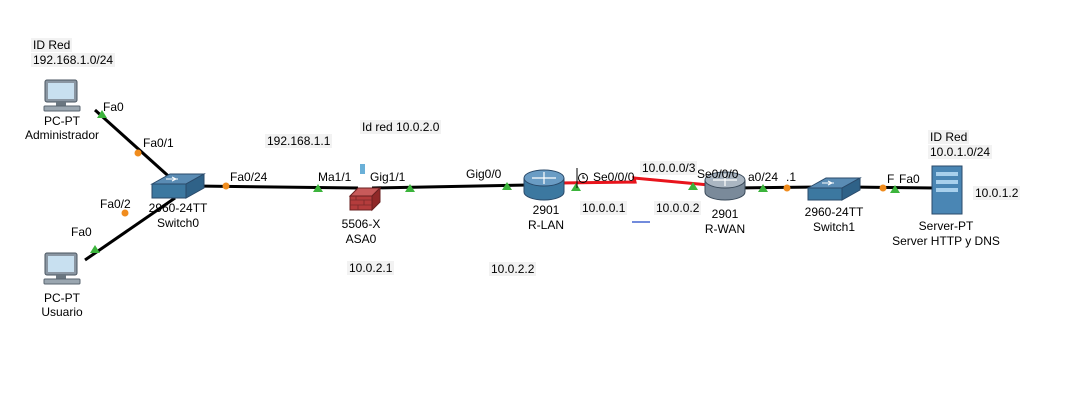  I want to click on server-ip: 10.0.1.2, so click(997, 193).